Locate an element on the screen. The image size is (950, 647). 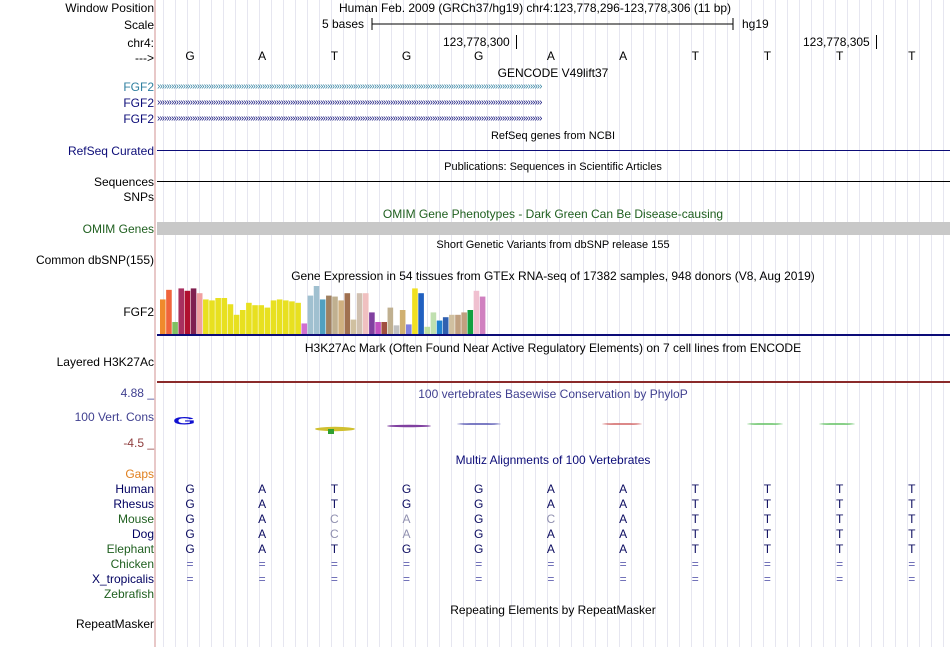
gtex-expression-chart is located at coordinates (553, 310).